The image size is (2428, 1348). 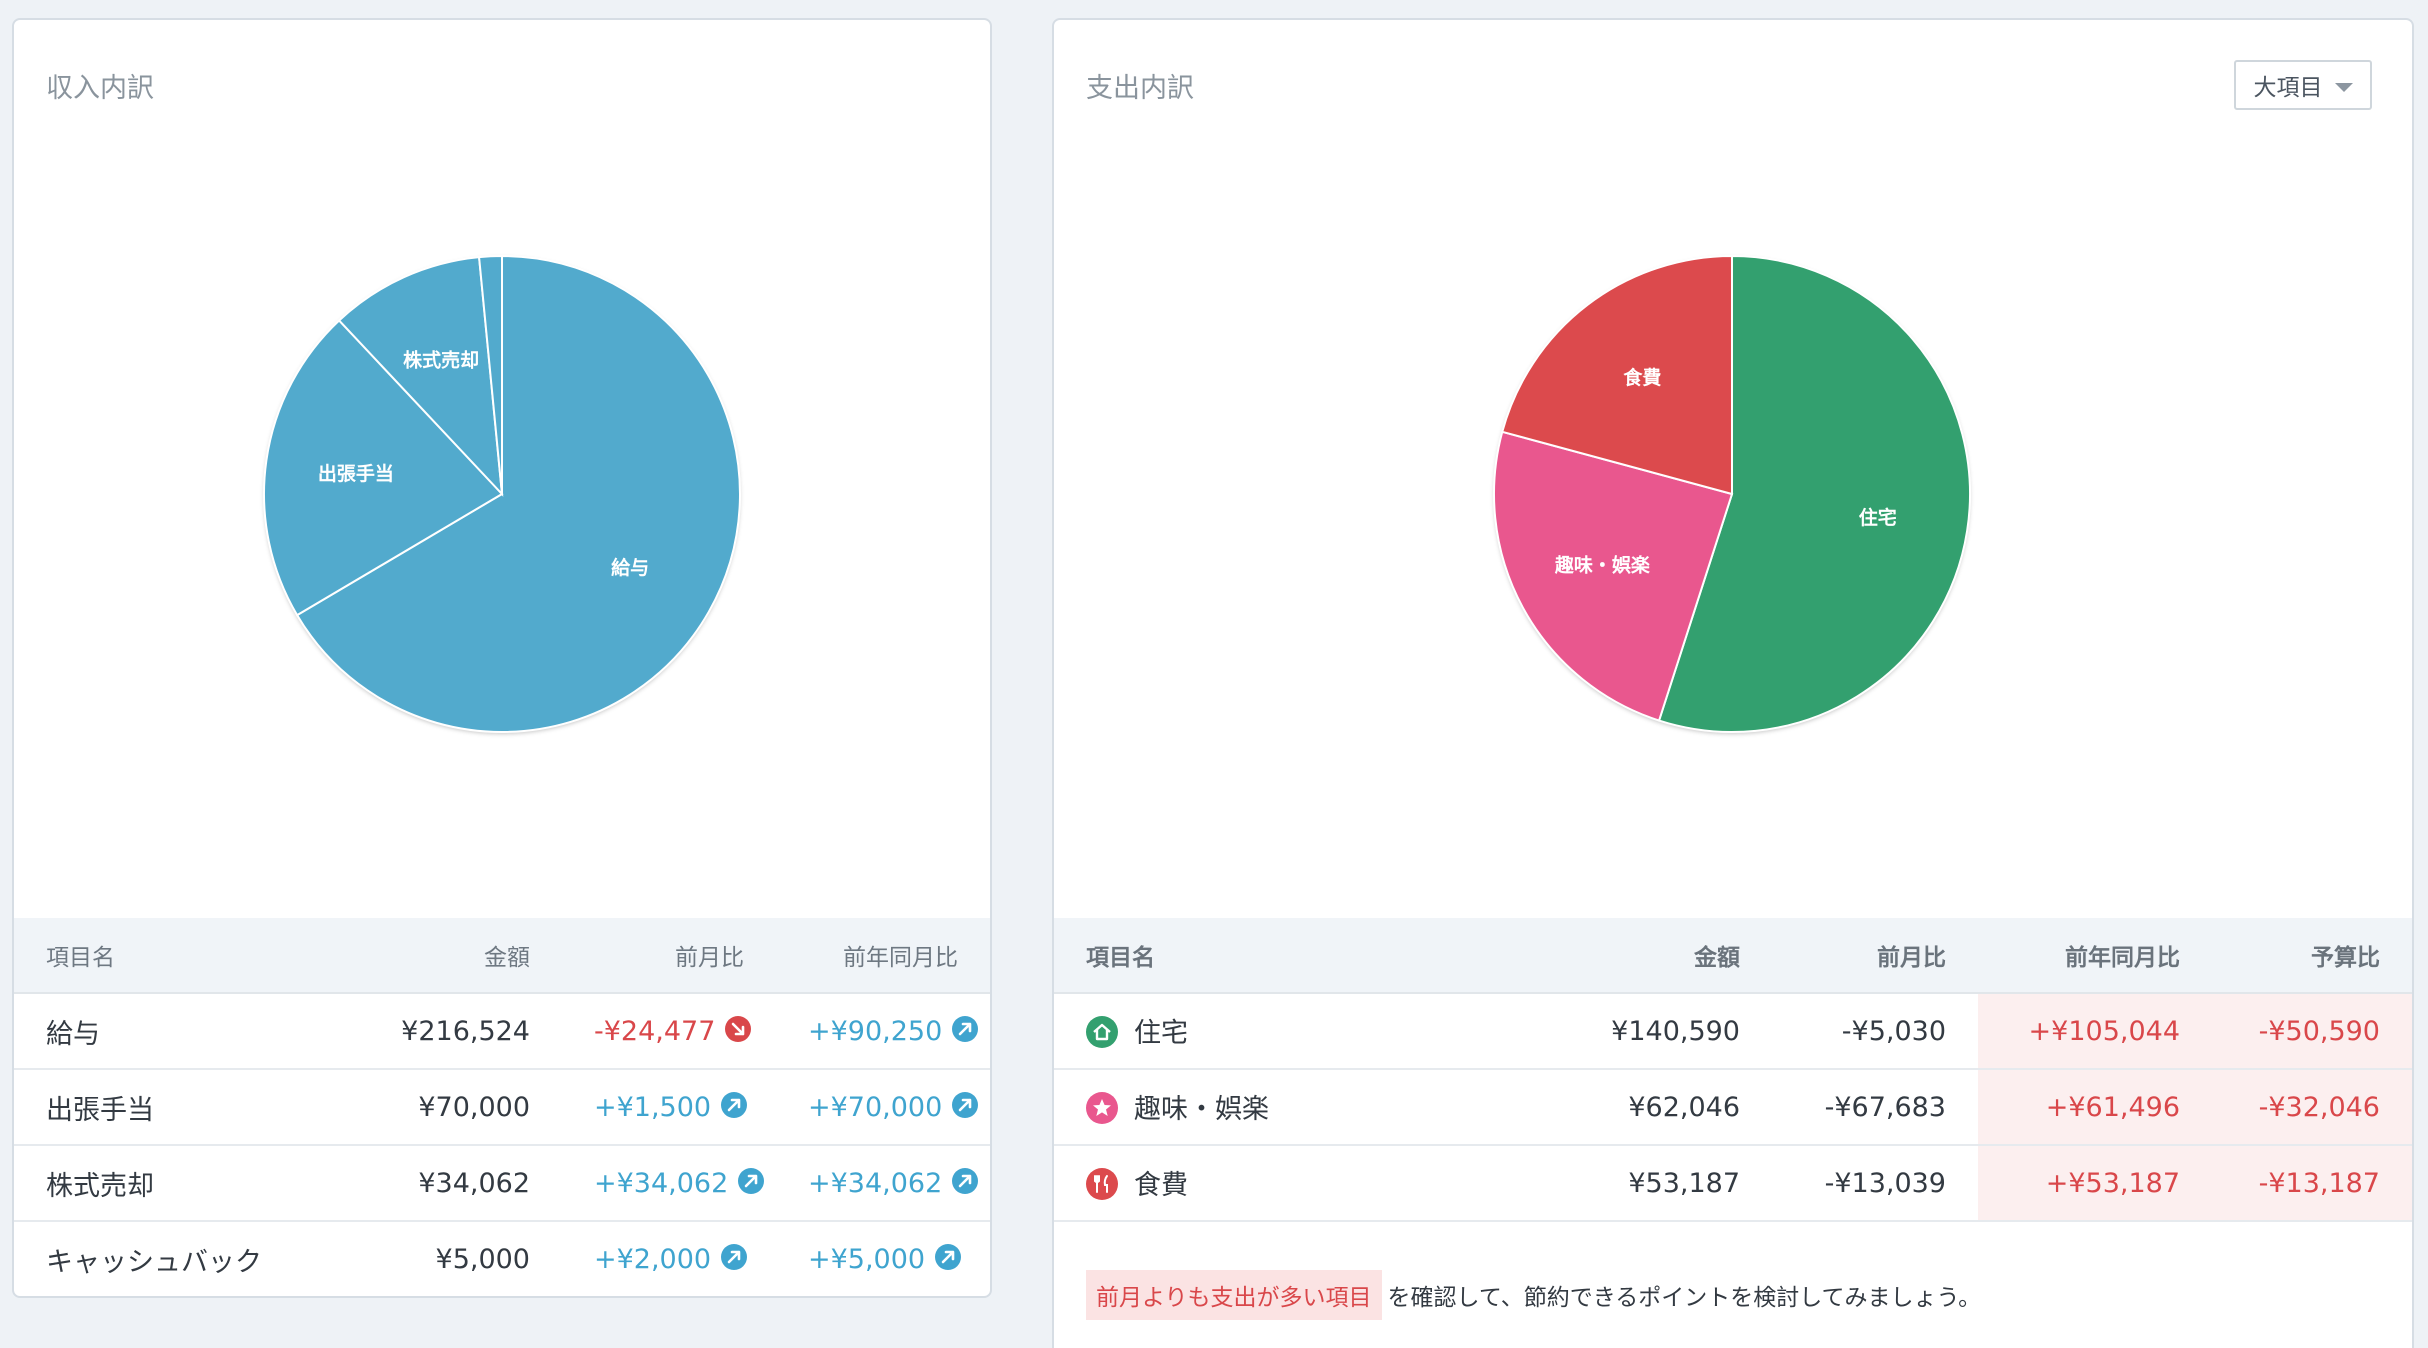 I want to click on pie-slice-住宅, so click(x=1814, y=493).